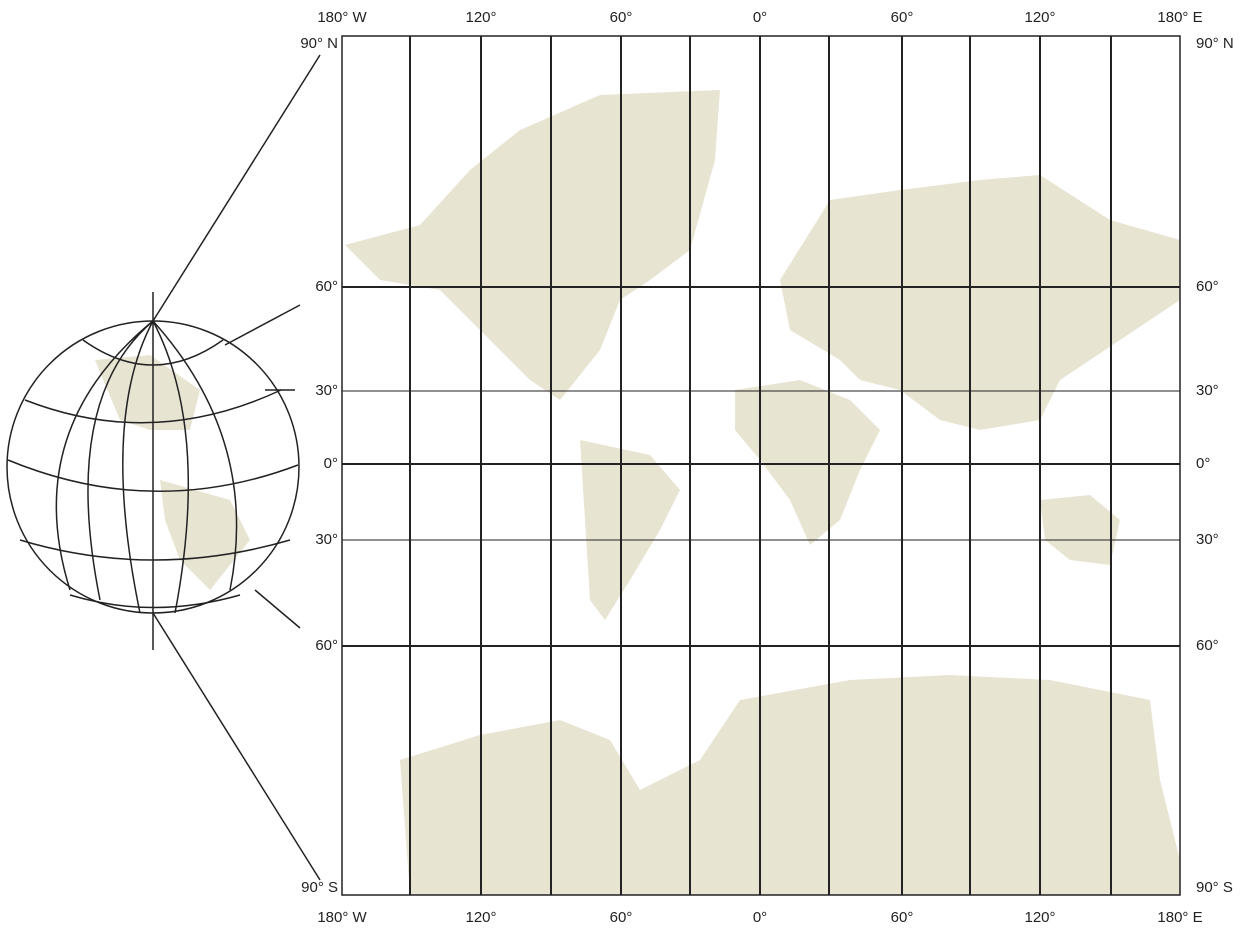 This screenshot has width=1259, height=937. I want to click on top-label: 180° E, so click(1179, 17).